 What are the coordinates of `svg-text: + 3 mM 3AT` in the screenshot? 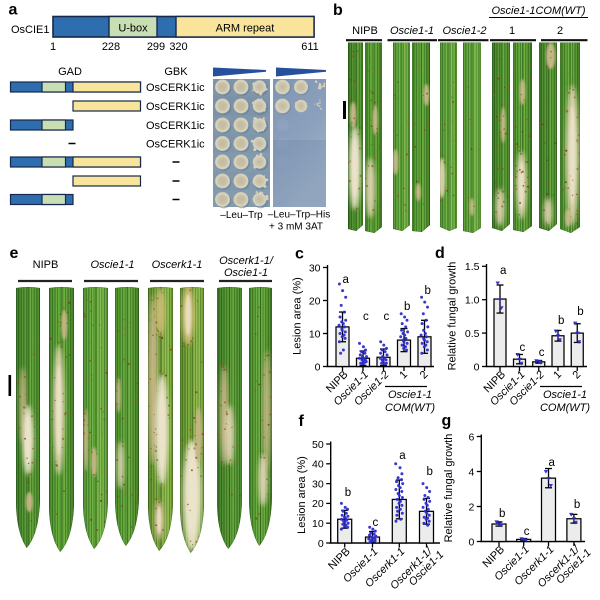 It's located at (296, 227).